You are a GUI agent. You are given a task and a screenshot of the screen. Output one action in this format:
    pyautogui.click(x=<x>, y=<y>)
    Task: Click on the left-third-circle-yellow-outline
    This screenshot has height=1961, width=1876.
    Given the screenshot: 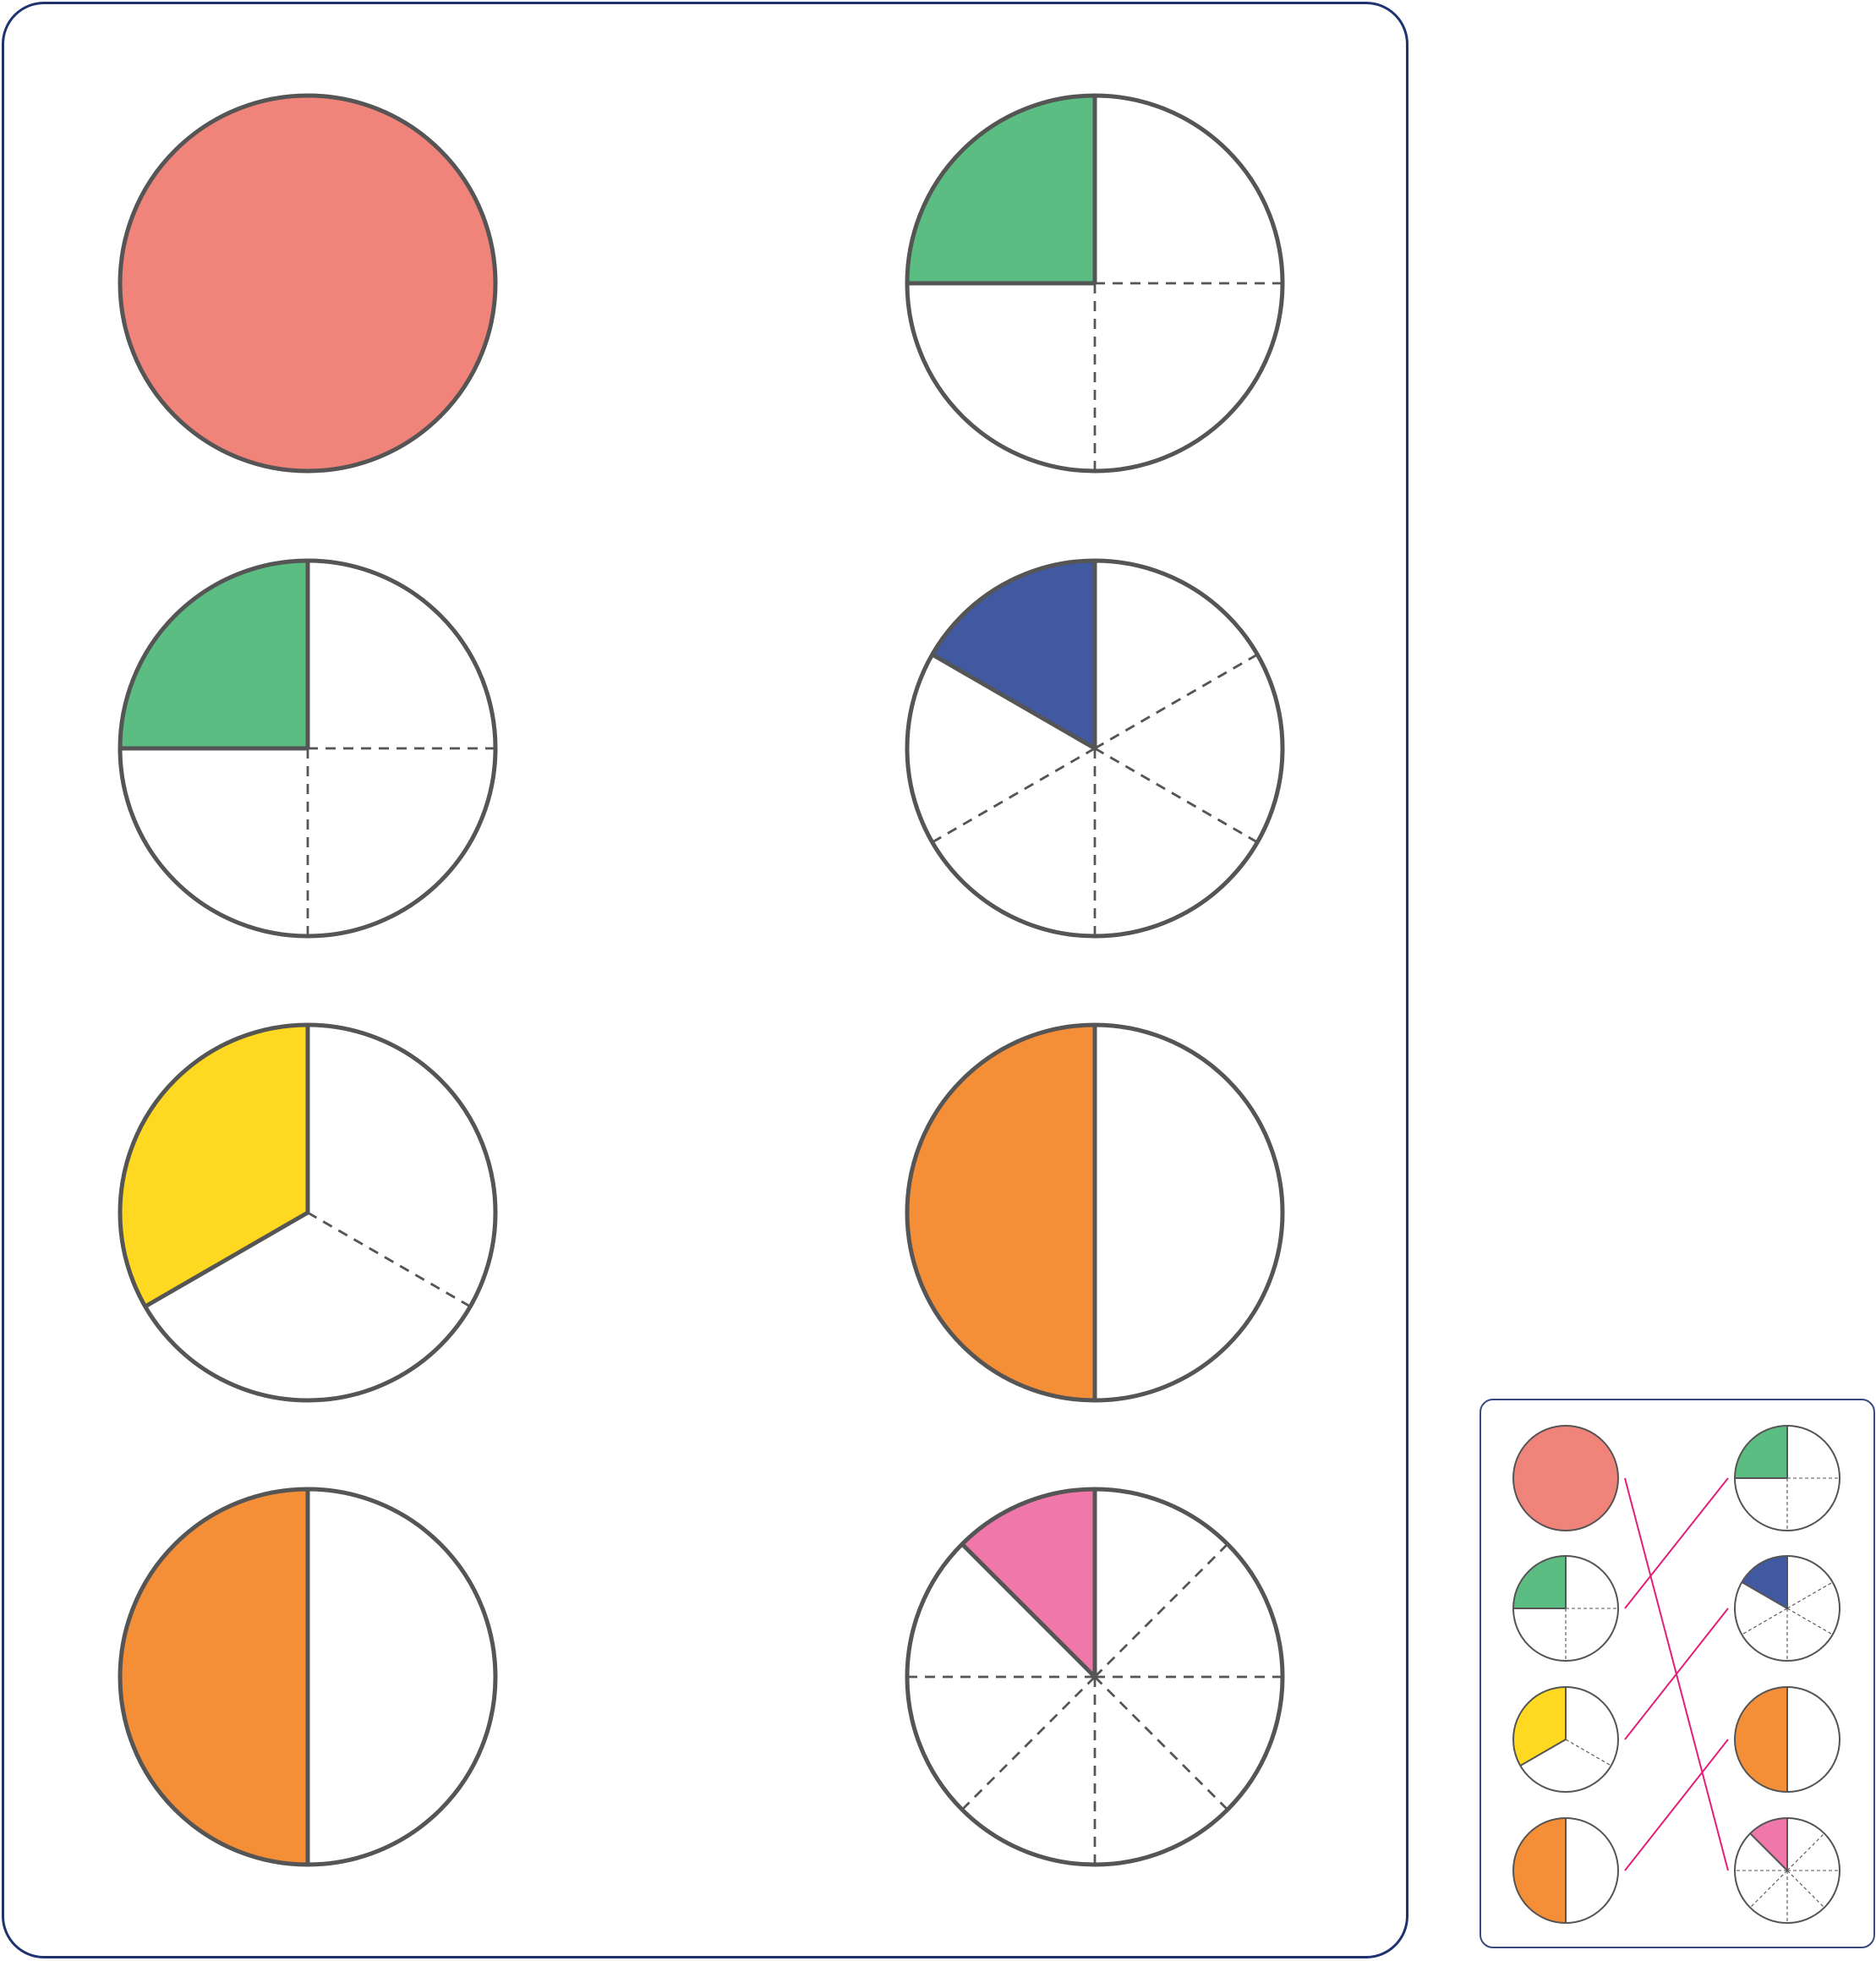 What is the action you would take?
    pyautogui.click(x=308, y=1212)
    